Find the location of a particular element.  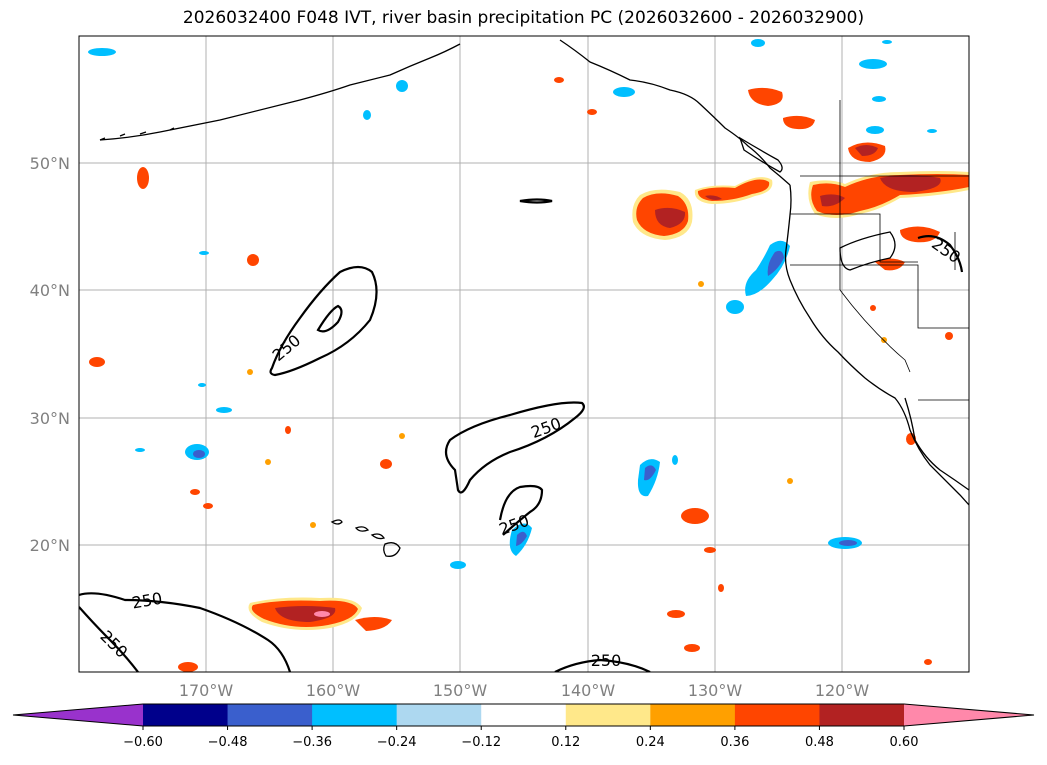

ivt-contour-small is located at coordinates (536, 201).